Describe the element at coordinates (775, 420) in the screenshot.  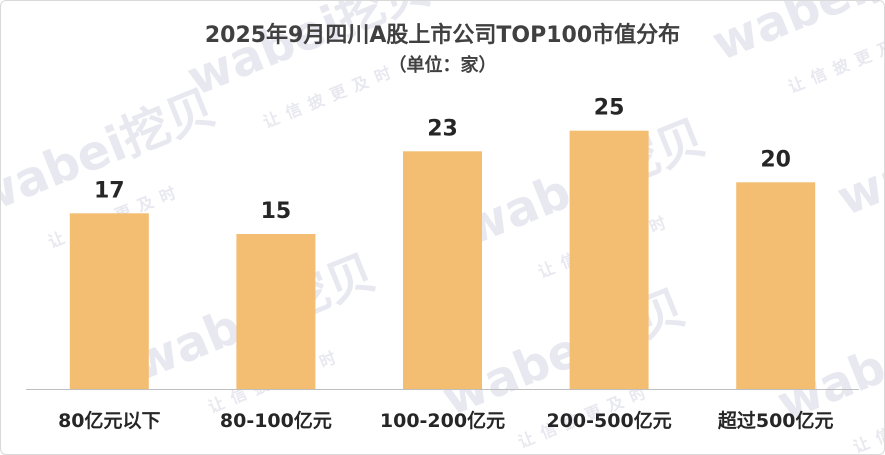
I see `x-tick-label: 超过500亿元` at that location.